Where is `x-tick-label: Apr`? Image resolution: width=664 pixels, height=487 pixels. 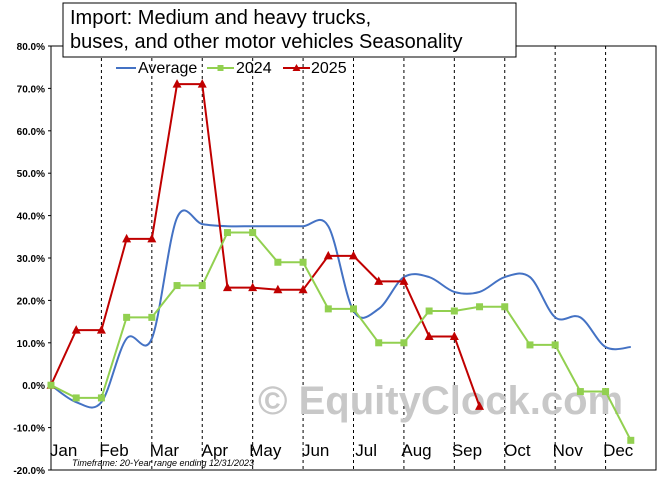
x-tick-label: Apr is located at coordinates (215, 450).